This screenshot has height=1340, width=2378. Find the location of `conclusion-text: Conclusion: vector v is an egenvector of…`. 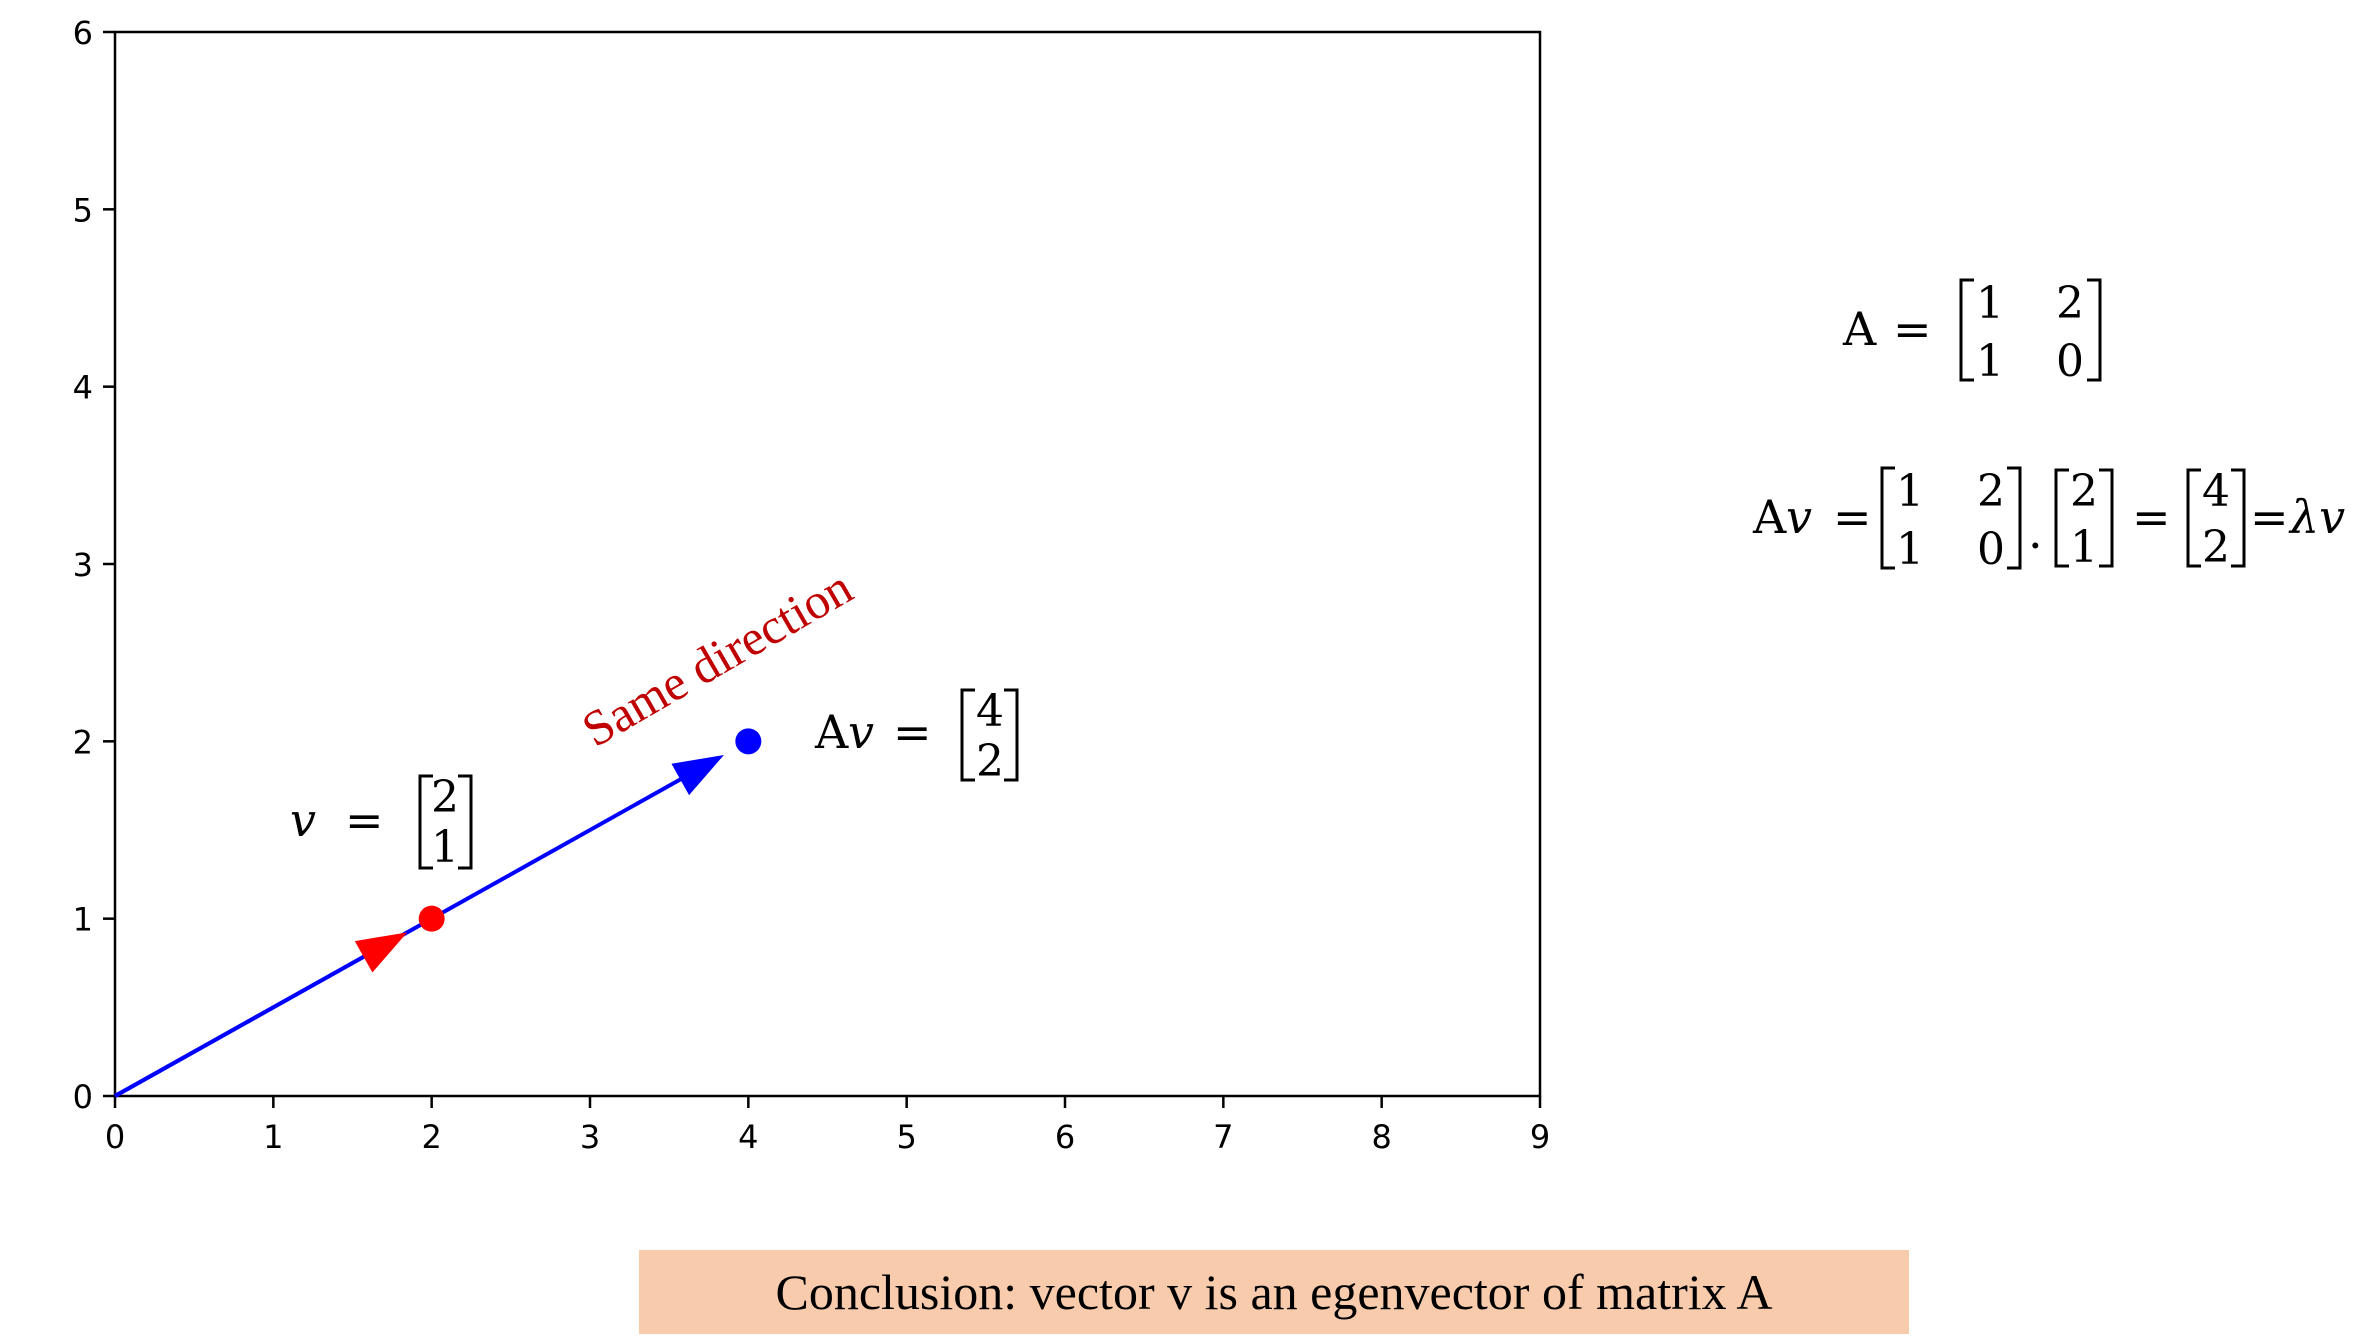

conclusion-text: Conclusion: vector v is an egenvector of… is located at coordinates (1274, 1292).